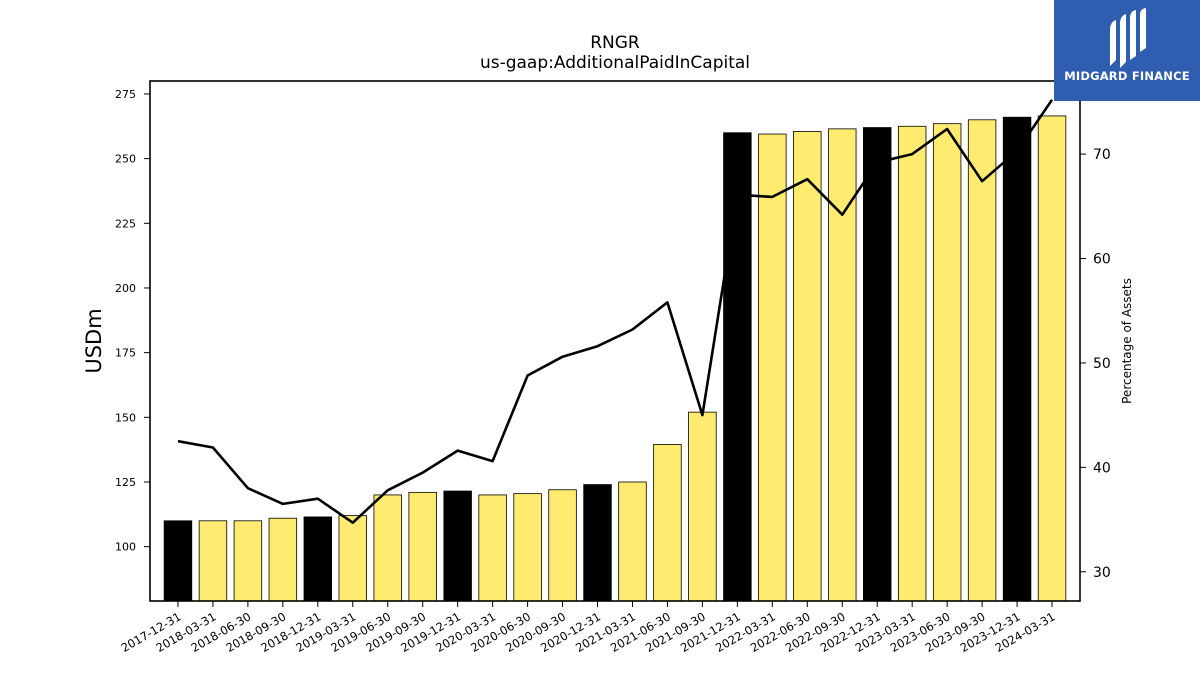 The image size is (1200, 675). What do you see at coordinates (1102, 260) in the screenshot?
I see `y2-tick-label: 60` at bounding box center [1102, 260].